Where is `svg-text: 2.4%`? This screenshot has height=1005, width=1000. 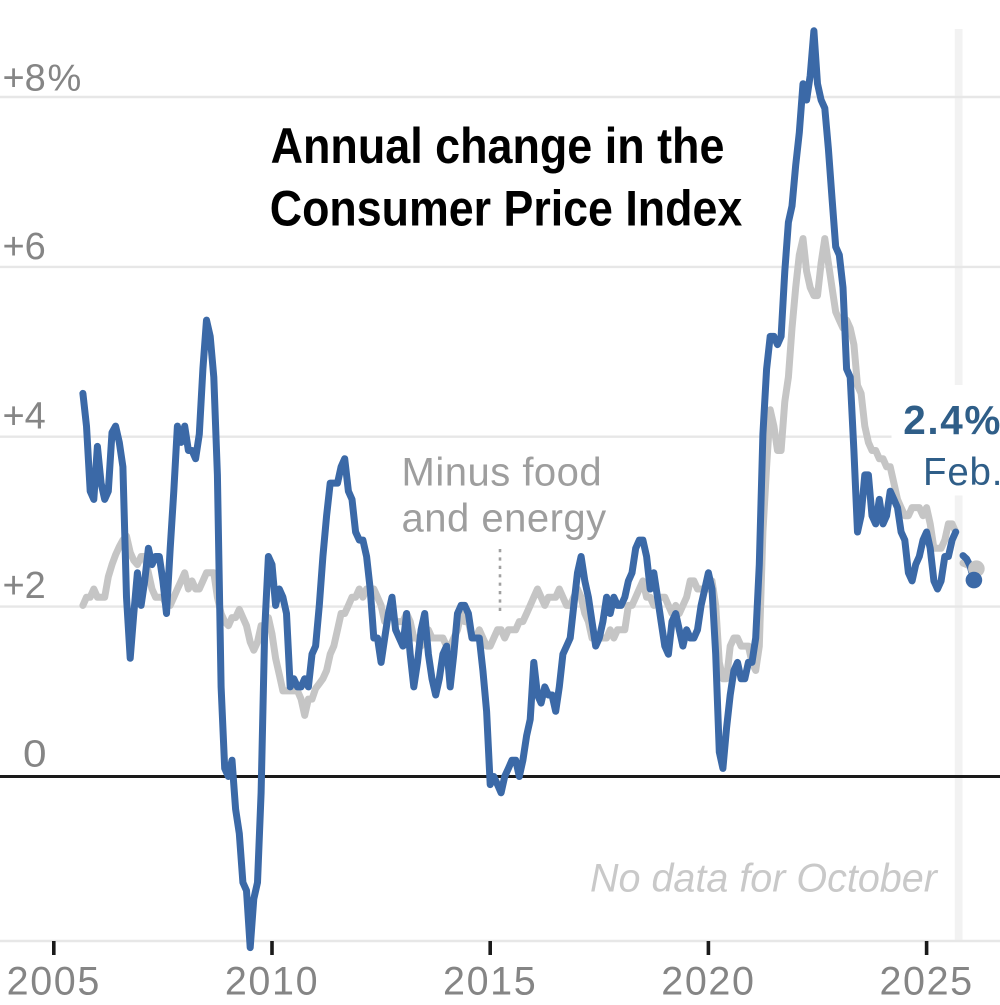
svg-text: 2.4% is located at coordinates (951, 420).